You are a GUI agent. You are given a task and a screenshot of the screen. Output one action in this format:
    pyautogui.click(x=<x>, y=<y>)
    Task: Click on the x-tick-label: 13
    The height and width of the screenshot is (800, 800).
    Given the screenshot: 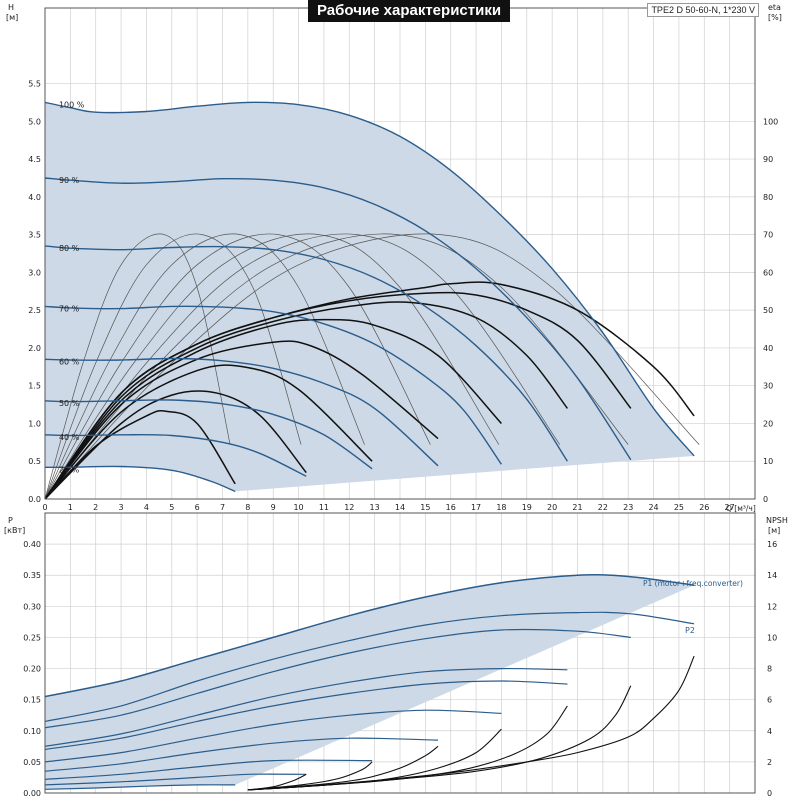 What is the action you would take?
    pyautogui.click(x=375, y=507)
    